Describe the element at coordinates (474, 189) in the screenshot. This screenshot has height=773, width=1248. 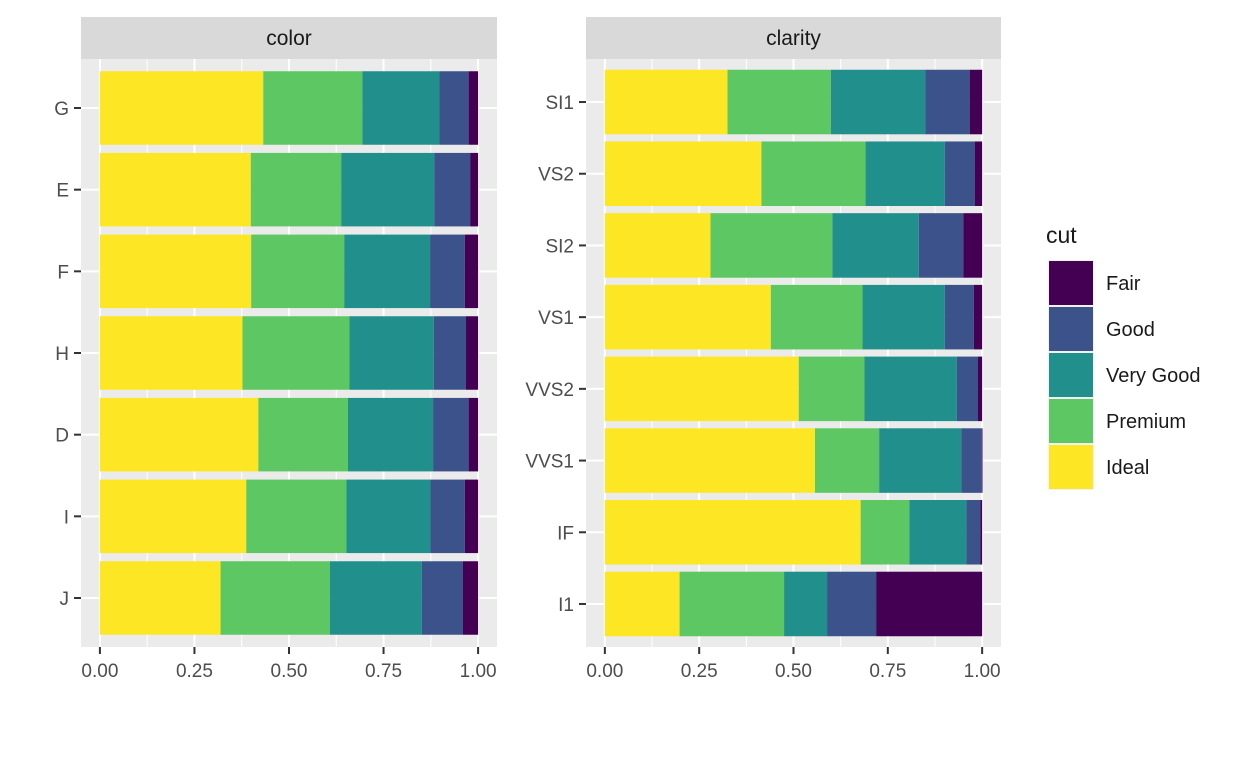
I see `bar-E-fair` at that location.